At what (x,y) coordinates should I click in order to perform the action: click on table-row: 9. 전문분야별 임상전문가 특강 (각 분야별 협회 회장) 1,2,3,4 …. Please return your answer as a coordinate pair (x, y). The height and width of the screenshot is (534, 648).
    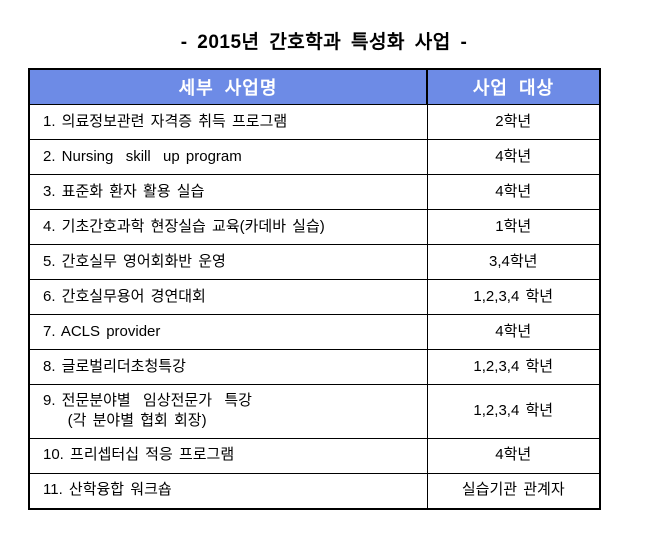
    Looking at the image, I should click on (314, 411).